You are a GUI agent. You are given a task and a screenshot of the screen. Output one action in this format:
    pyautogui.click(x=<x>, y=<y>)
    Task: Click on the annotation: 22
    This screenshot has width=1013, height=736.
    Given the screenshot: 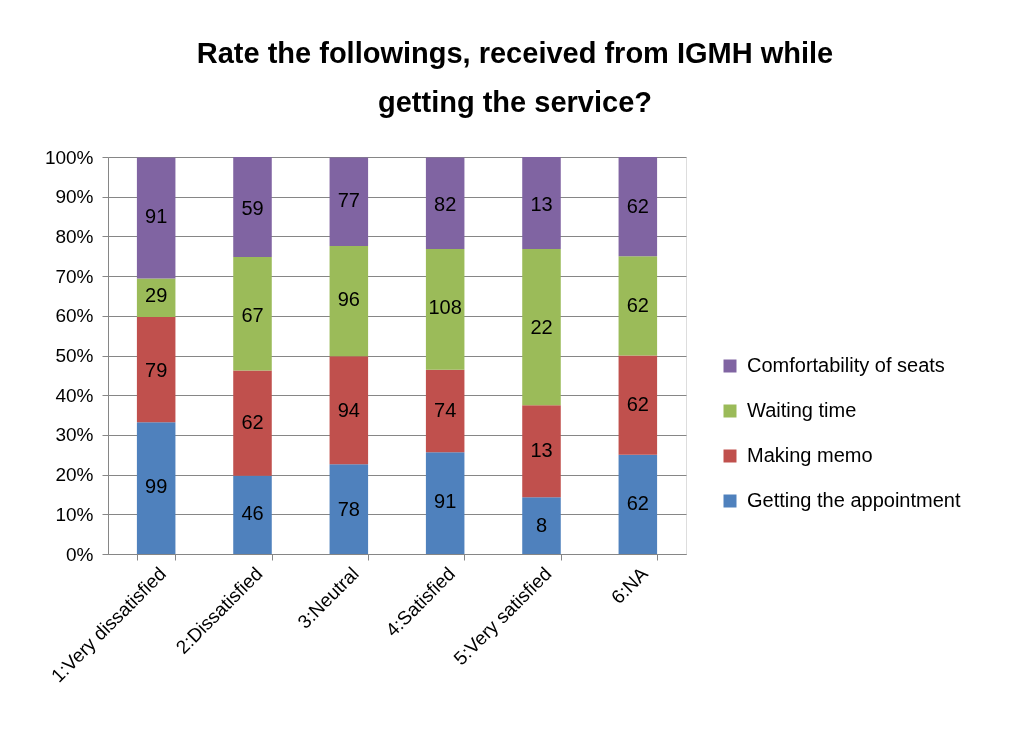 What is the action you would take?
    pyautogui.click(x=541, y=326)
    